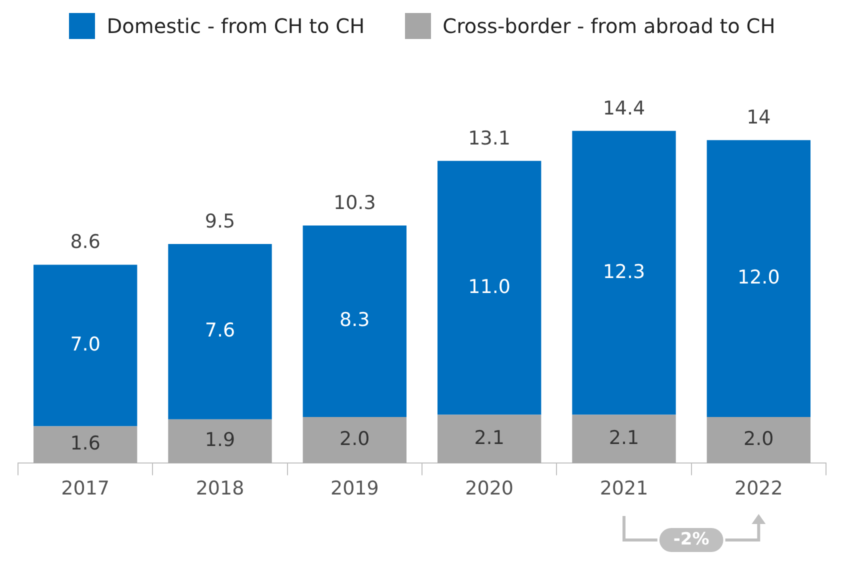 The image size is (844, 571). I want to click on data-label: 1.9, so click(220, 440).